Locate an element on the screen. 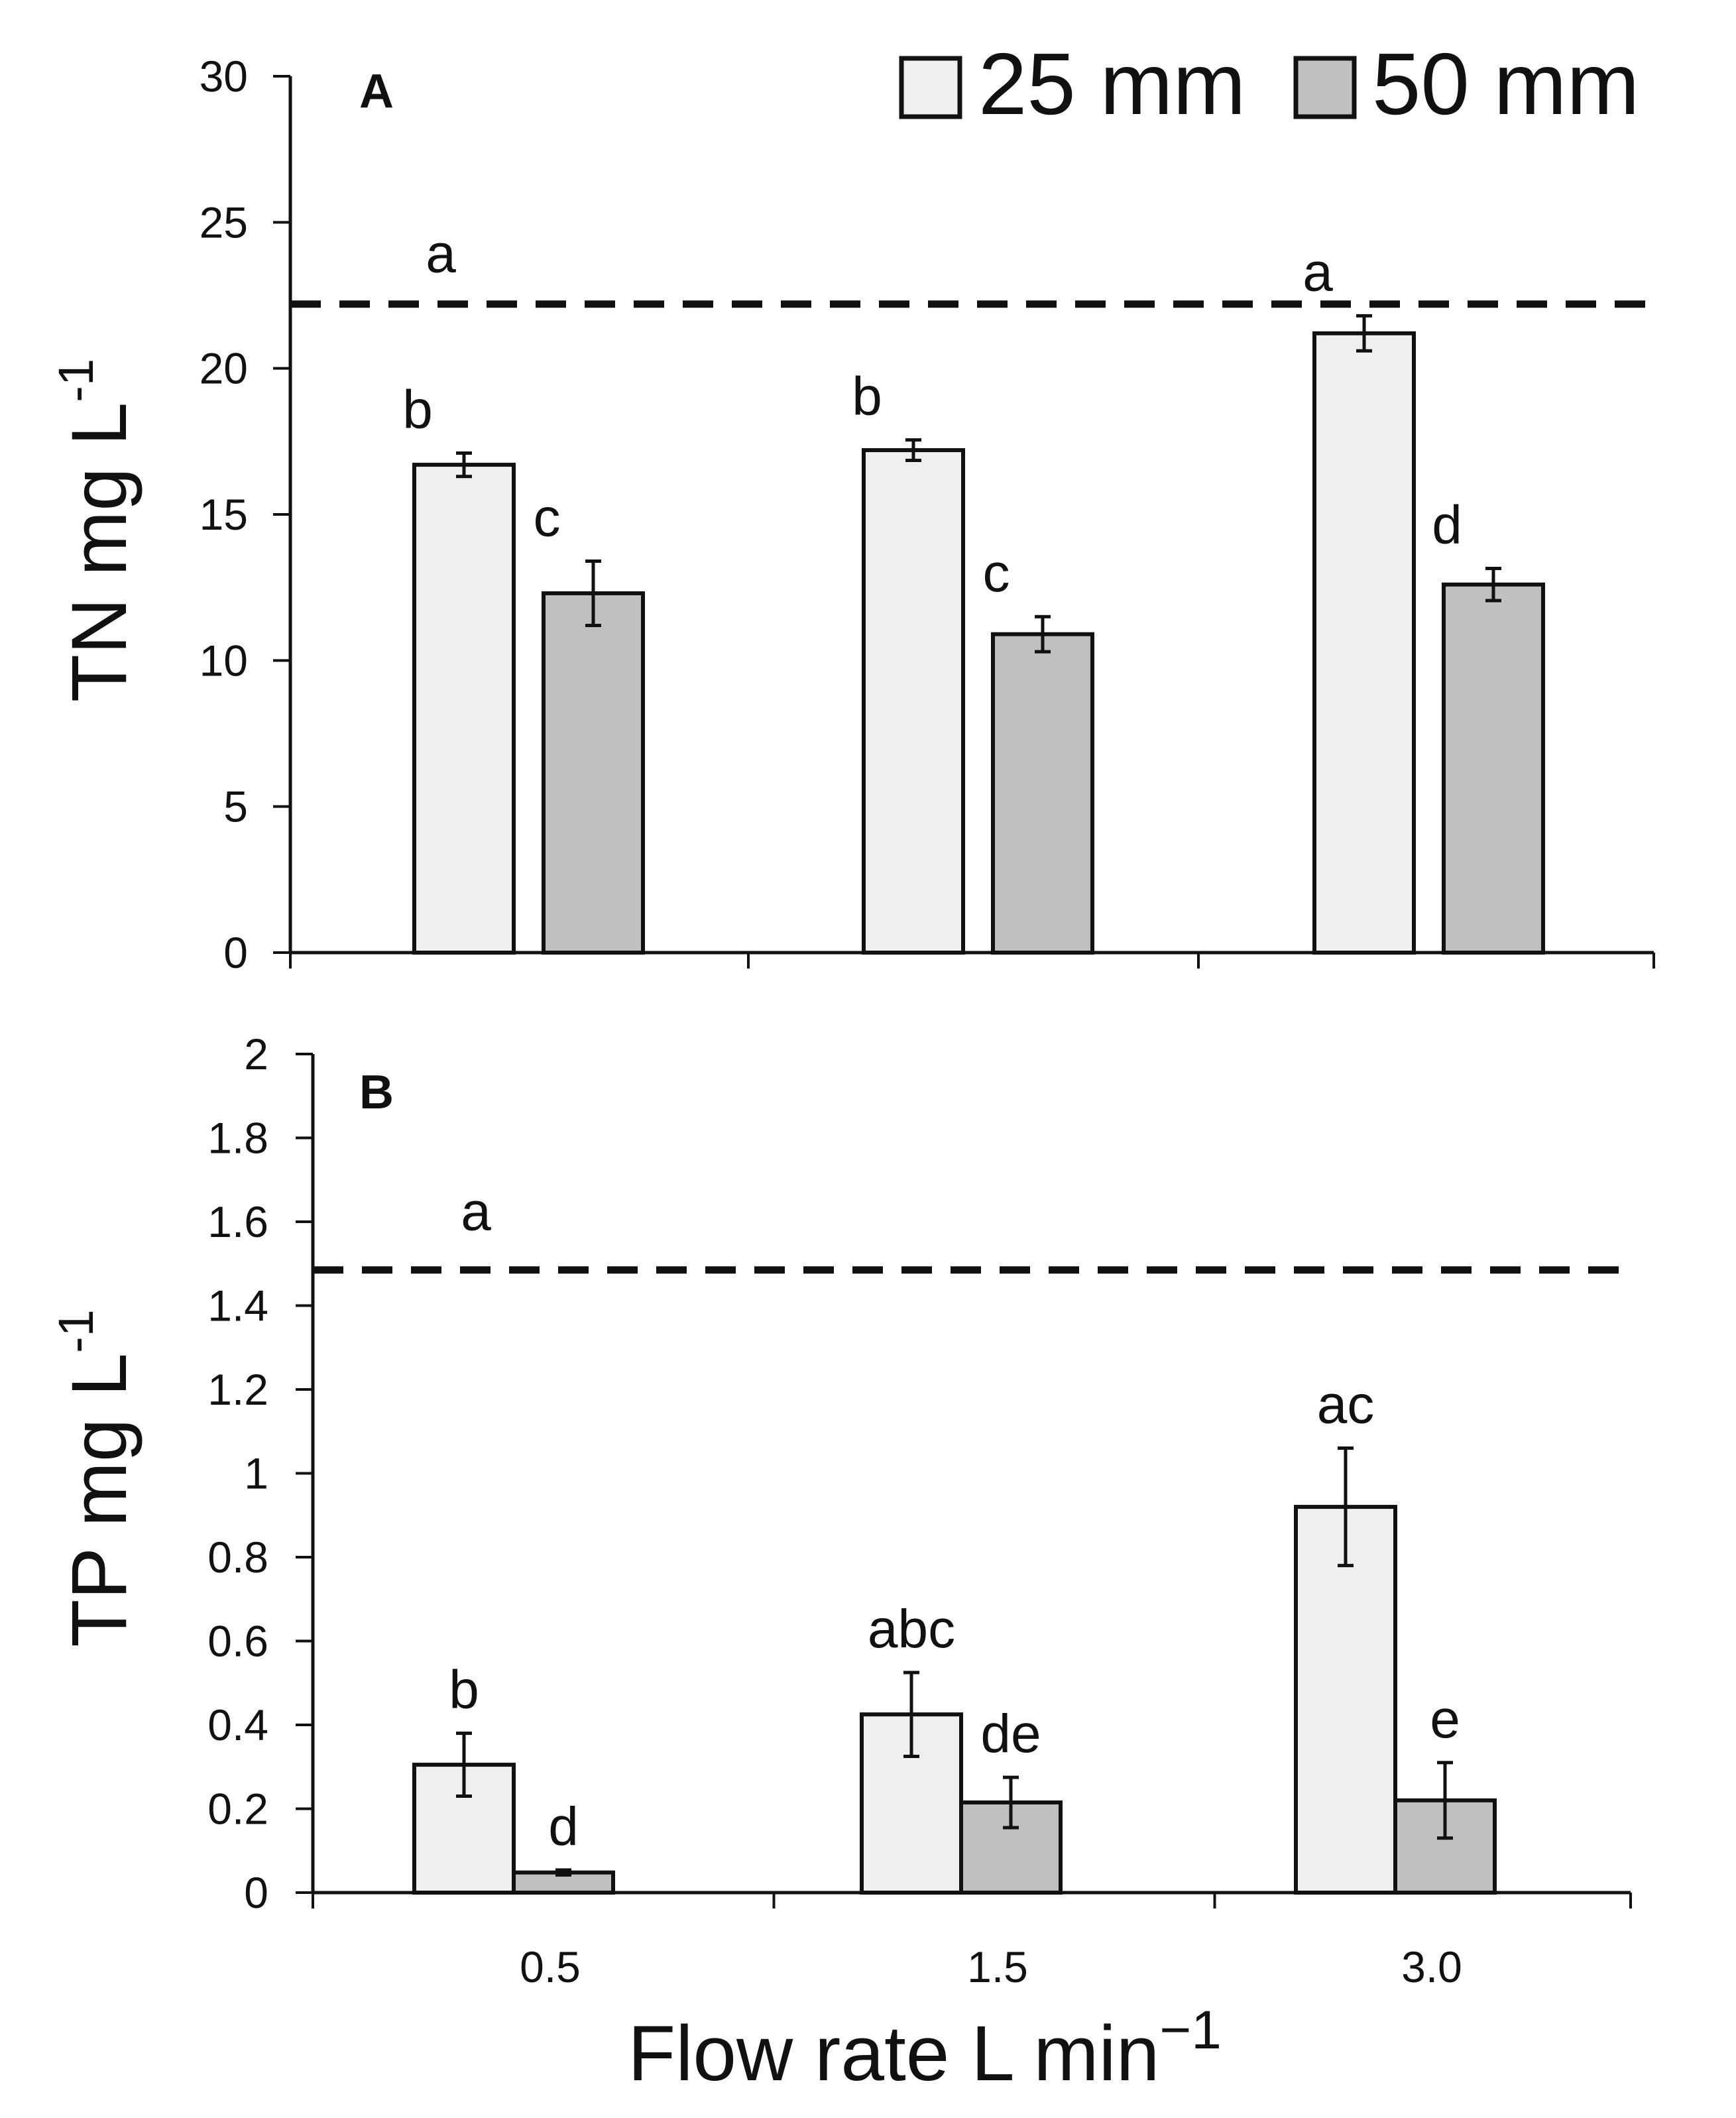 This screenshot has width=1736, height=2118. x-axis-title-text: Flow rate L min is located at coordinates (893, 2053).